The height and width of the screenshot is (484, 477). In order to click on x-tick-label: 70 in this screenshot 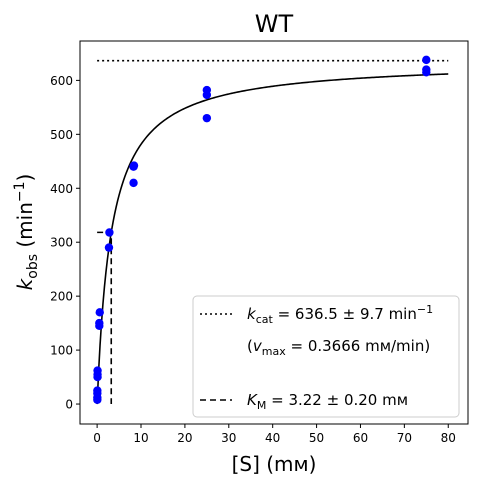, I will do `click(404, 438)`.